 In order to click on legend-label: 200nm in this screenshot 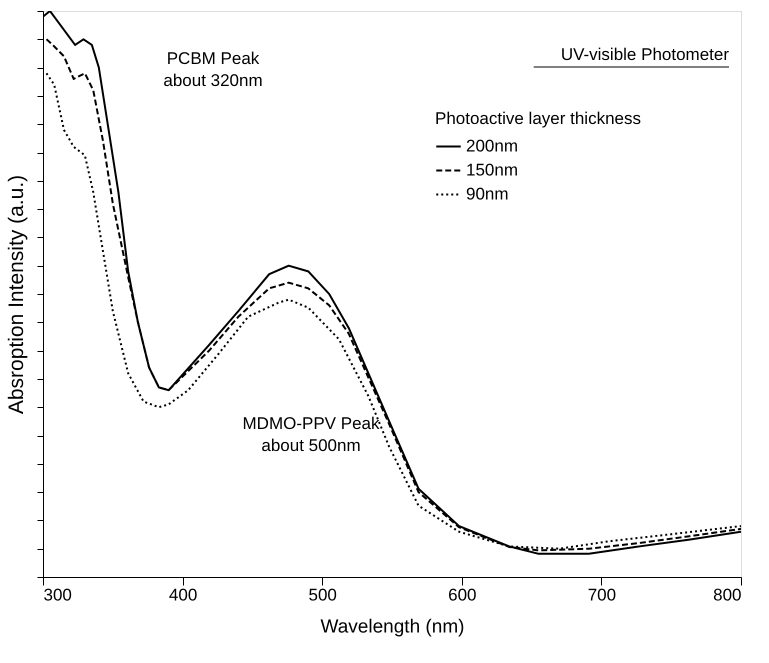, I will do `click(492, 146)`.